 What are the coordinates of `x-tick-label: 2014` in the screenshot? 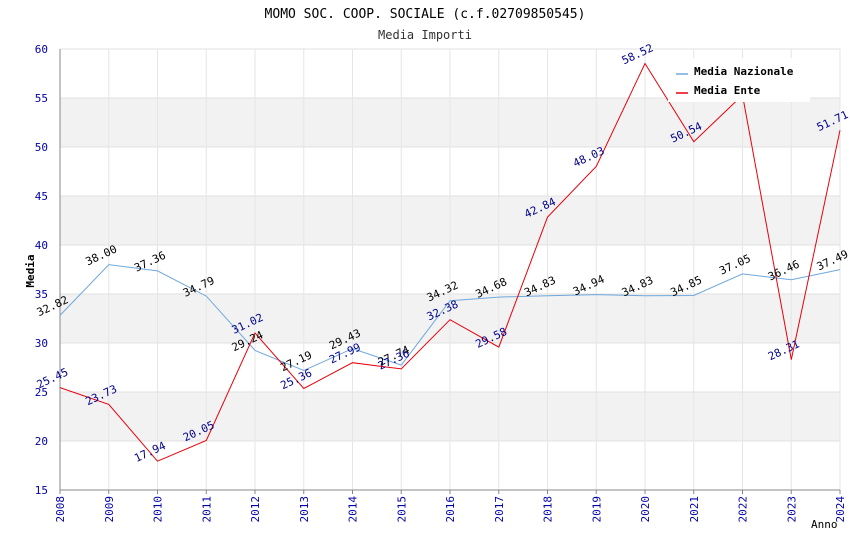 It's located at (353, 509).